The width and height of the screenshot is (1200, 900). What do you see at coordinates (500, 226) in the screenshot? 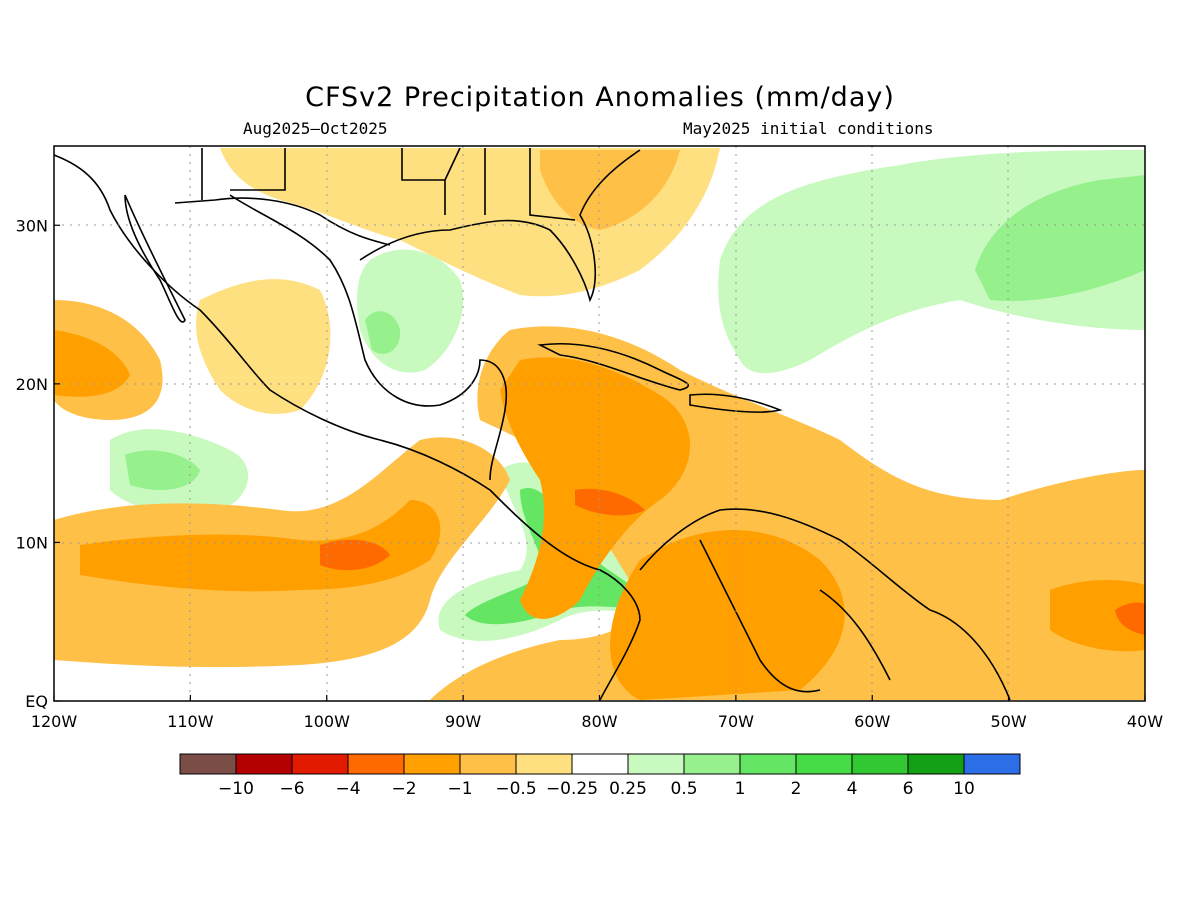
I see `coastline-us-gulf` at bounding box center [500, 226].